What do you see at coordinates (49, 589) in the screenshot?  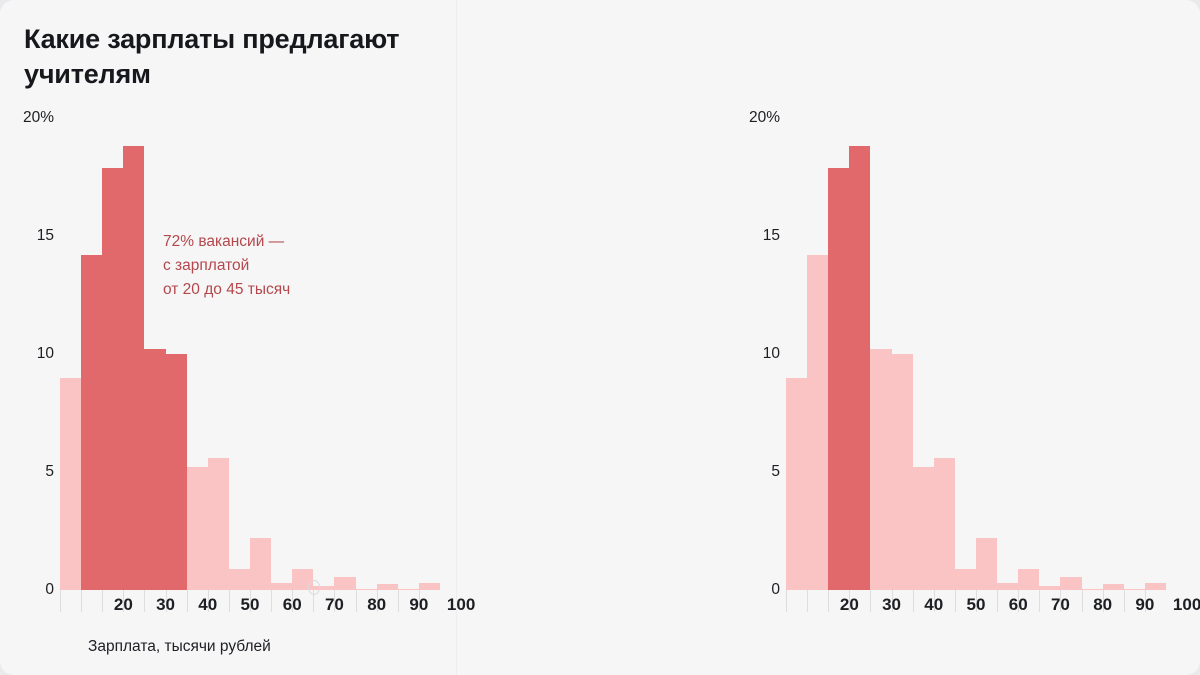 I see `y-tick-label: 0` at bounding box center [49, 589].